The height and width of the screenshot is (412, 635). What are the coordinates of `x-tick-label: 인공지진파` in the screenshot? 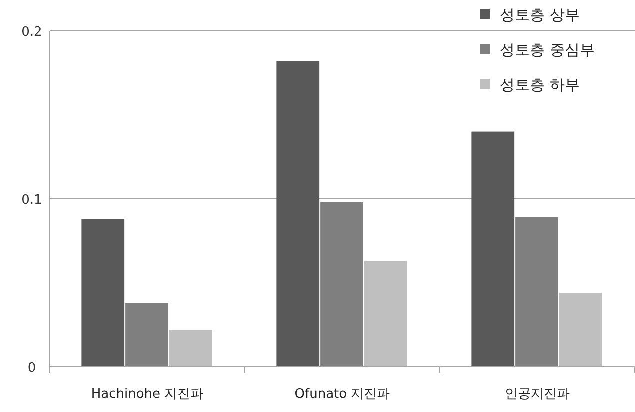 It's located at (537, 394).